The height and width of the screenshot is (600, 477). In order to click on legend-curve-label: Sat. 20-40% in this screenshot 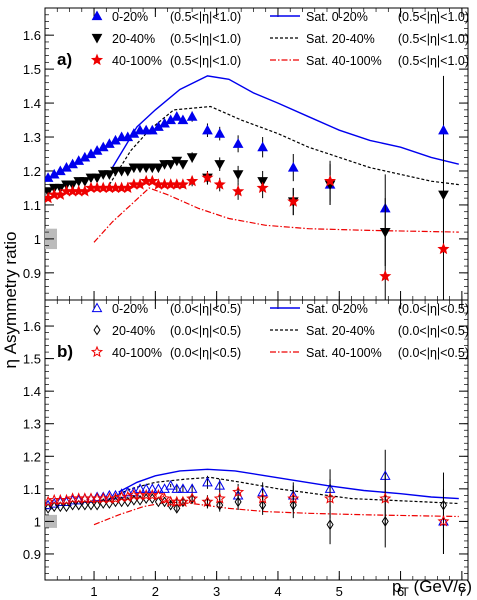, I will do `click(340, 39)`.